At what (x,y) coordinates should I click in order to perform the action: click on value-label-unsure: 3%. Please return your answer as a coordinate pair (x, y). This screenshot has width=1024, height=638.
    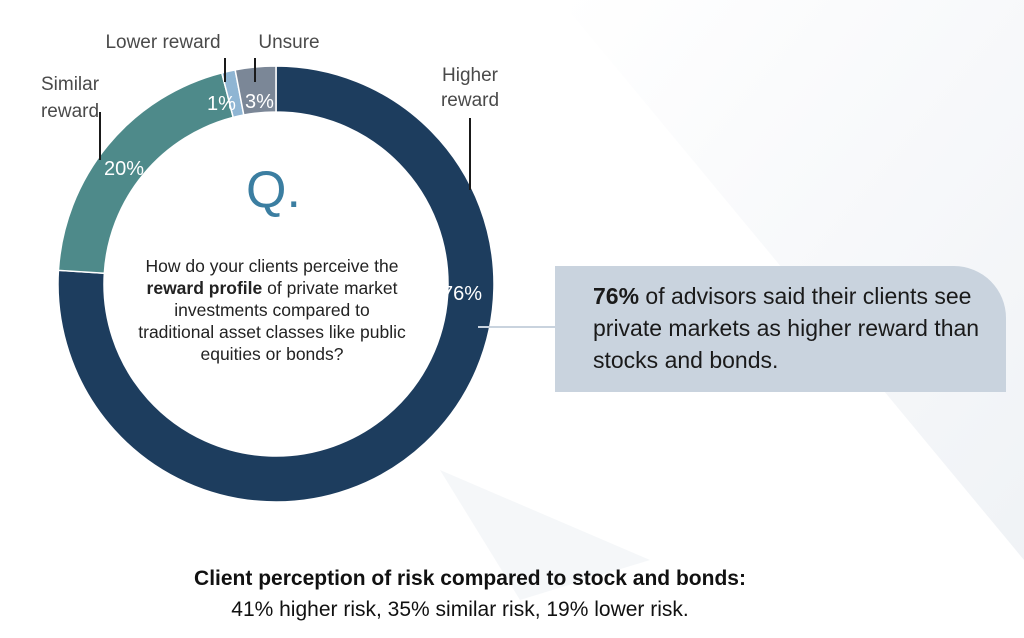
    Looking at the image, I should click on (259, 102).